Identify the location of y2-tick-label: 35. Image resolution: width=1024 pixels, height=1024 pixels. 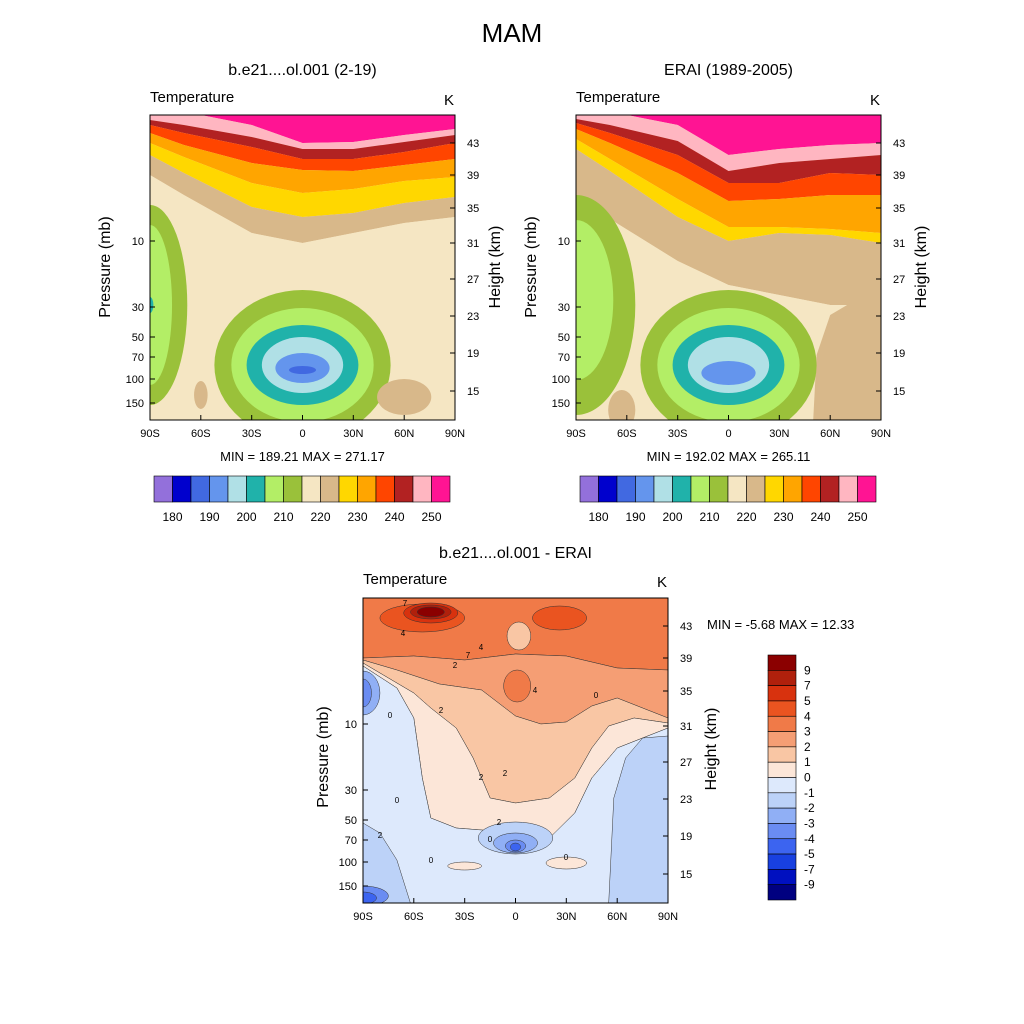
(899, 209).